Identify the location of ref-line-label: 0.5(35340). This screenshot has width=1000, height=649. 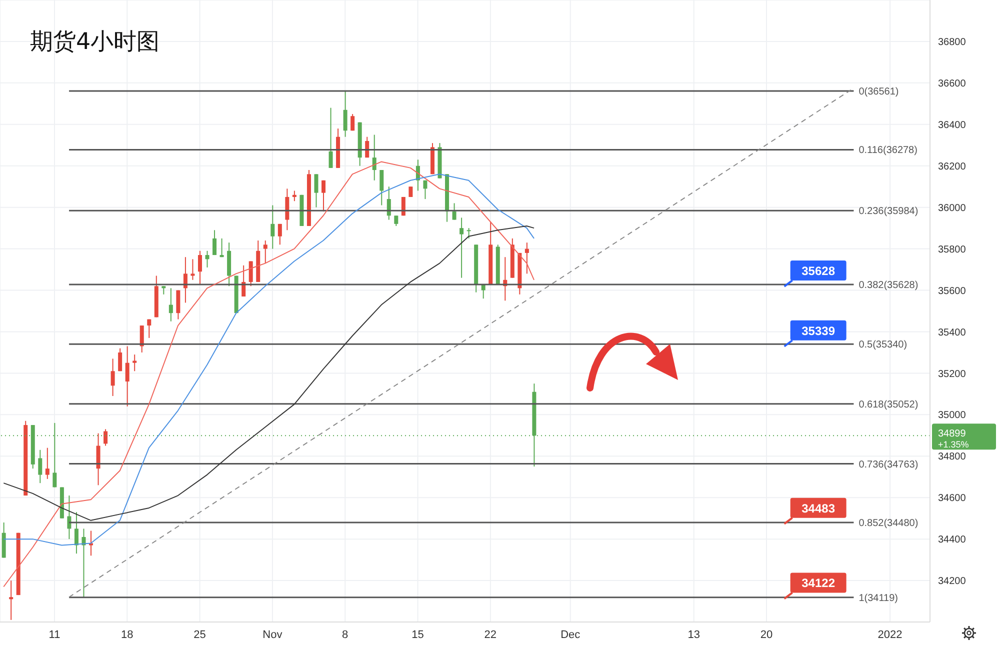
(883, 345).